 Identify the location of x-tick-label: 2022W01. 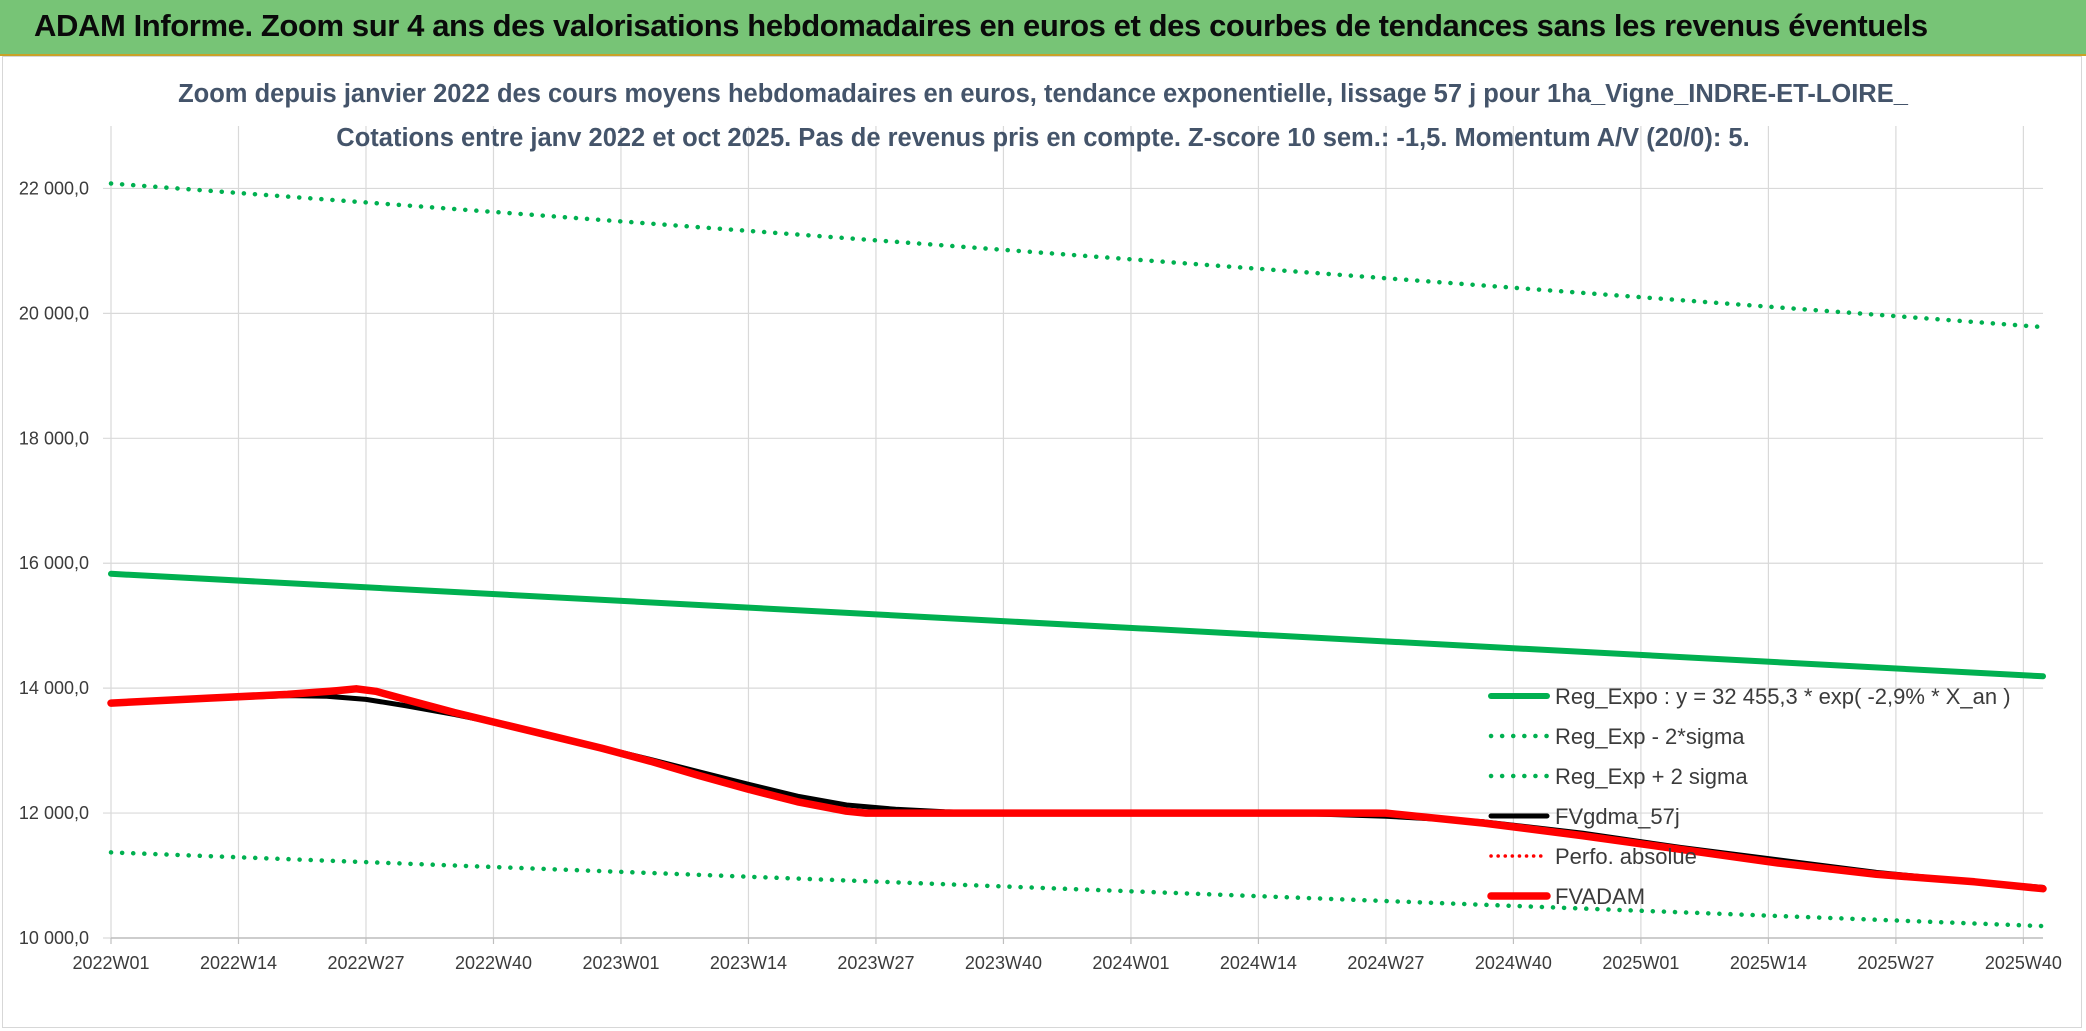
(110, 963).